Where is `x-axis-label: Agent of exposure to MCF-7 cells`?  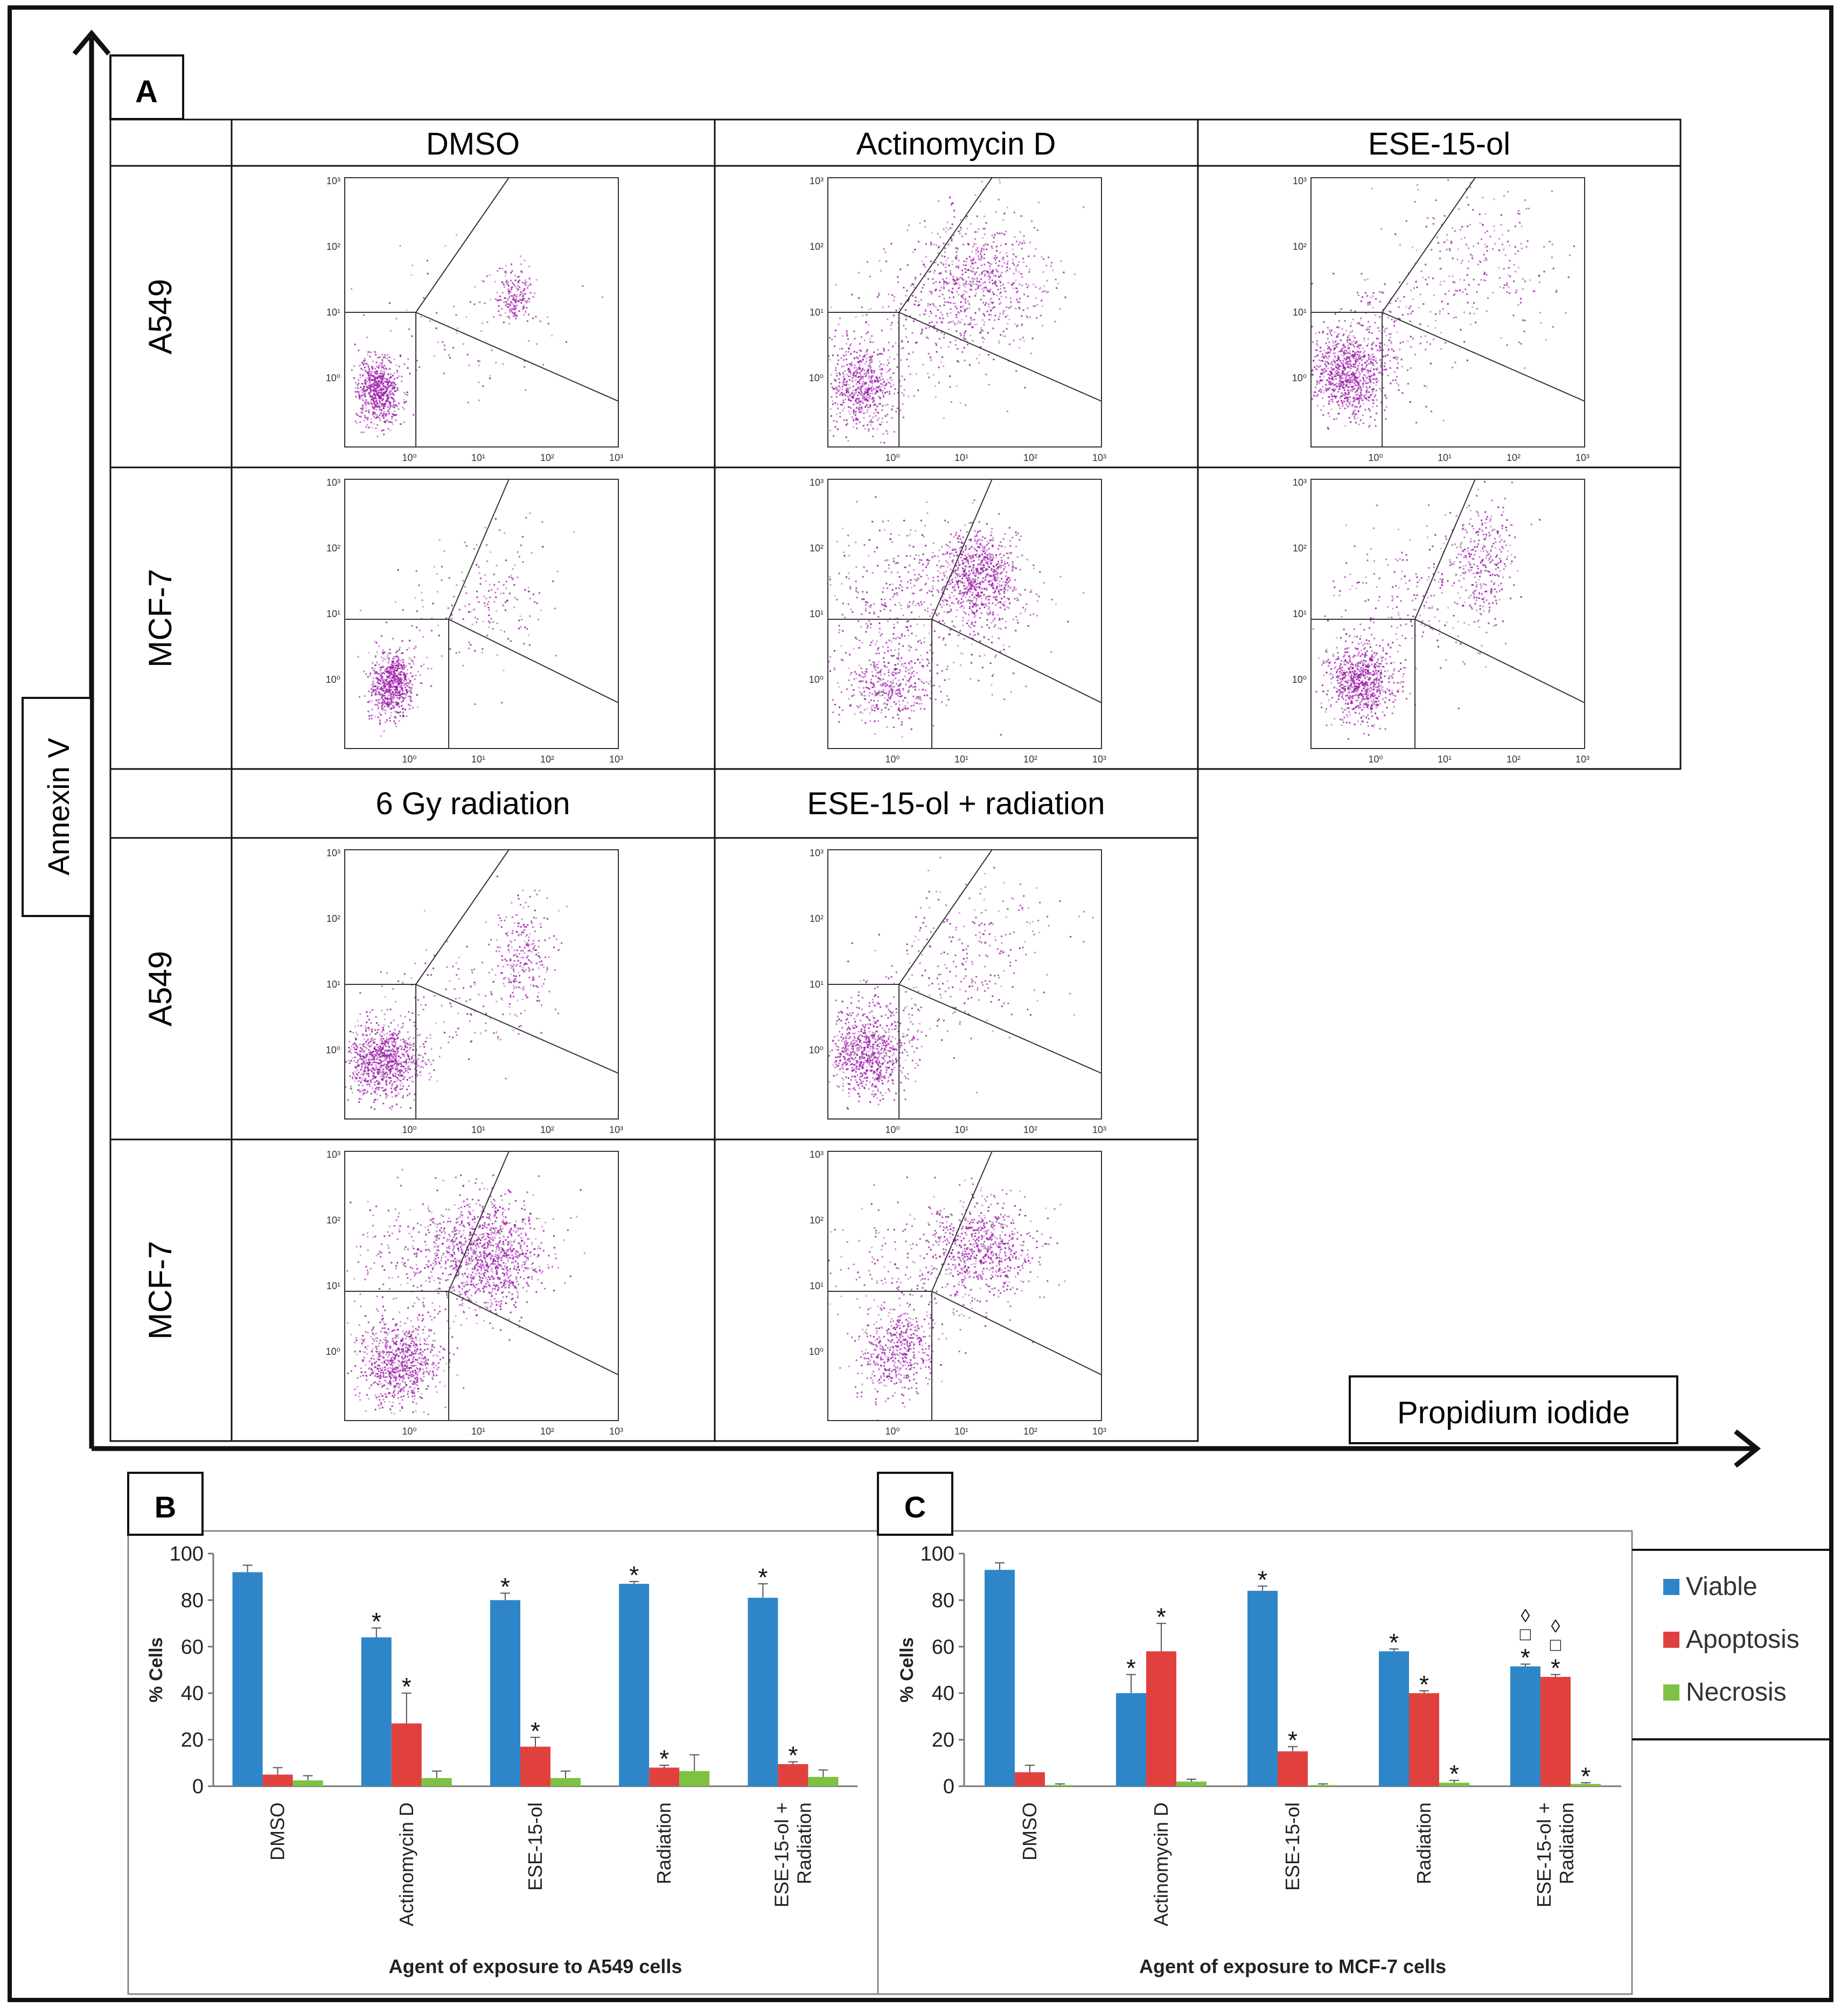 x-axis-label: Agent of exposure to MCF-7 cells is located at coordinates (1292, 1966).